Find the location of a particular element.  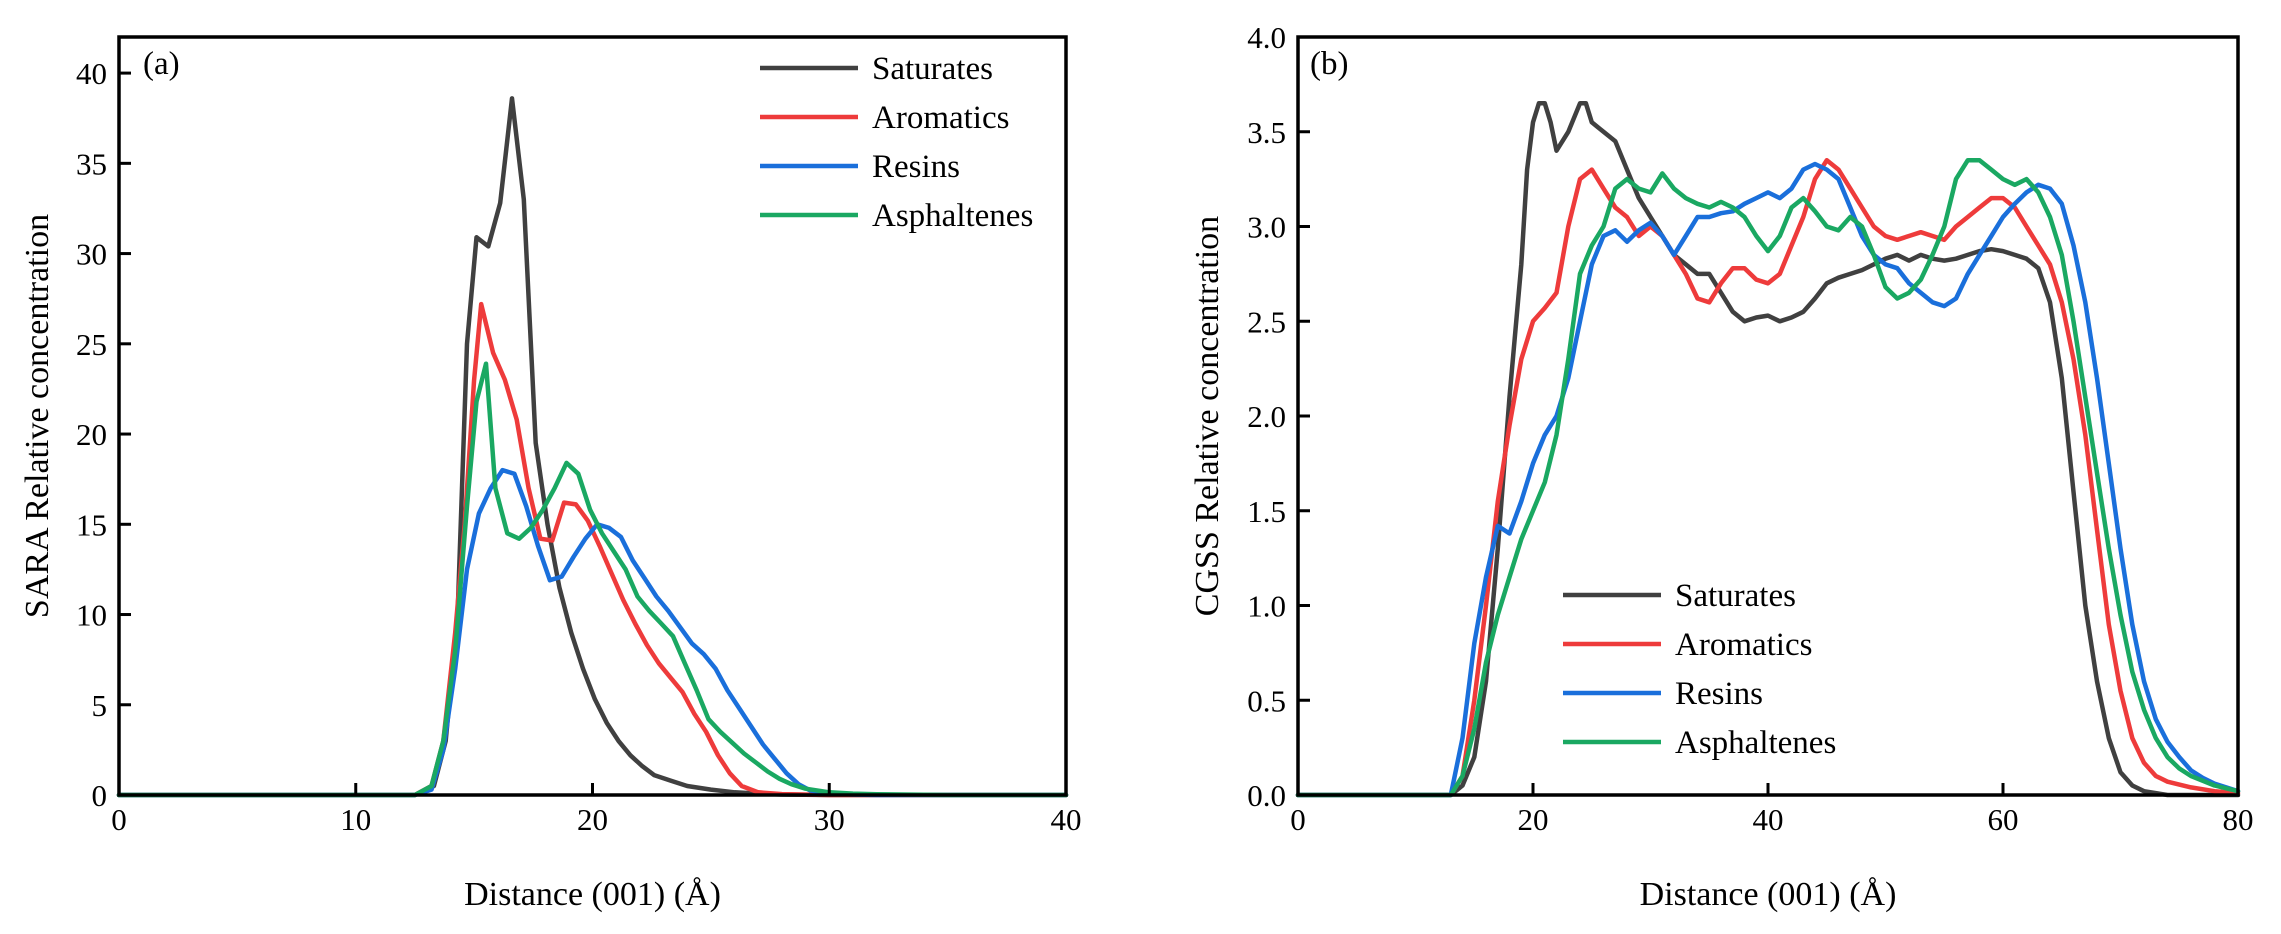

panel-a-x-tick-label: 0 is located at coordinates (119, 819).